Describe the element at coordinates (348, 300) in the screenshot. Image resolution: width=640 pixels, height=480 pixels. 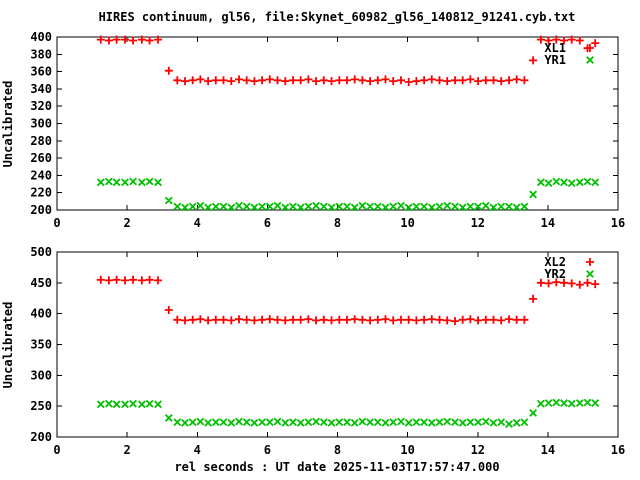
I see `series-XL2-points` at that location.